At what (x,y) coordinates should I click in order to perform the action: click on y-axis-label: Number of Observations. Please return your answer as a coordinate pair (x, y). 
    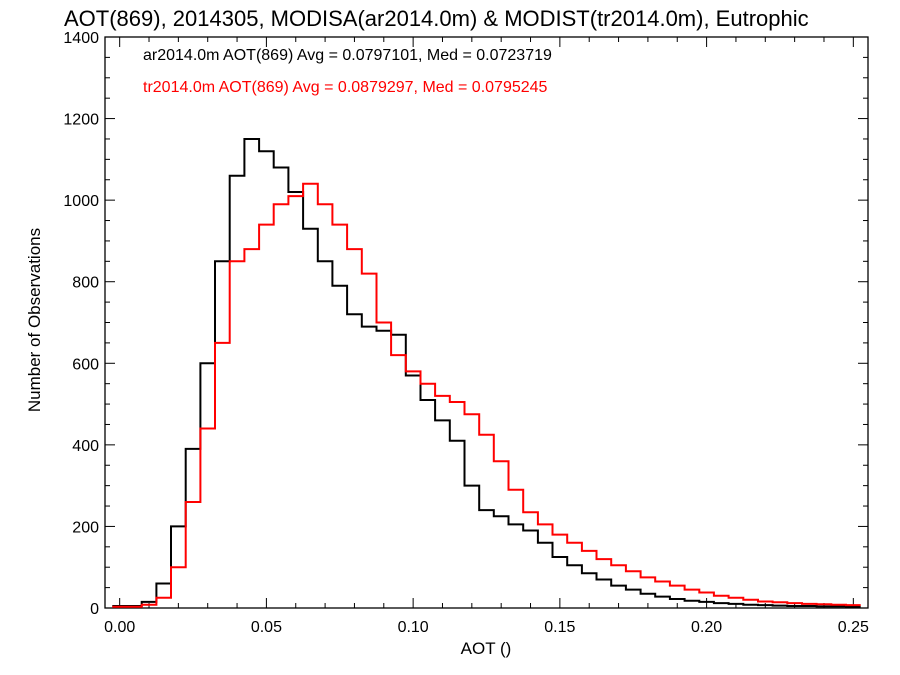
    Looking at the image, I should click on (34, 320).